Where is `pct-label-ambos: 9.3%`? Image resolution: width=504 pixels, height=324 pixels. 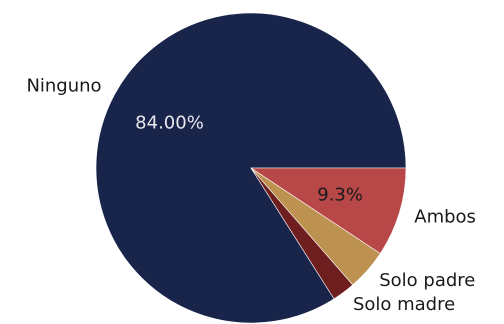 pct-label-ambos: 9.3% is located at coordinates (340, 194).